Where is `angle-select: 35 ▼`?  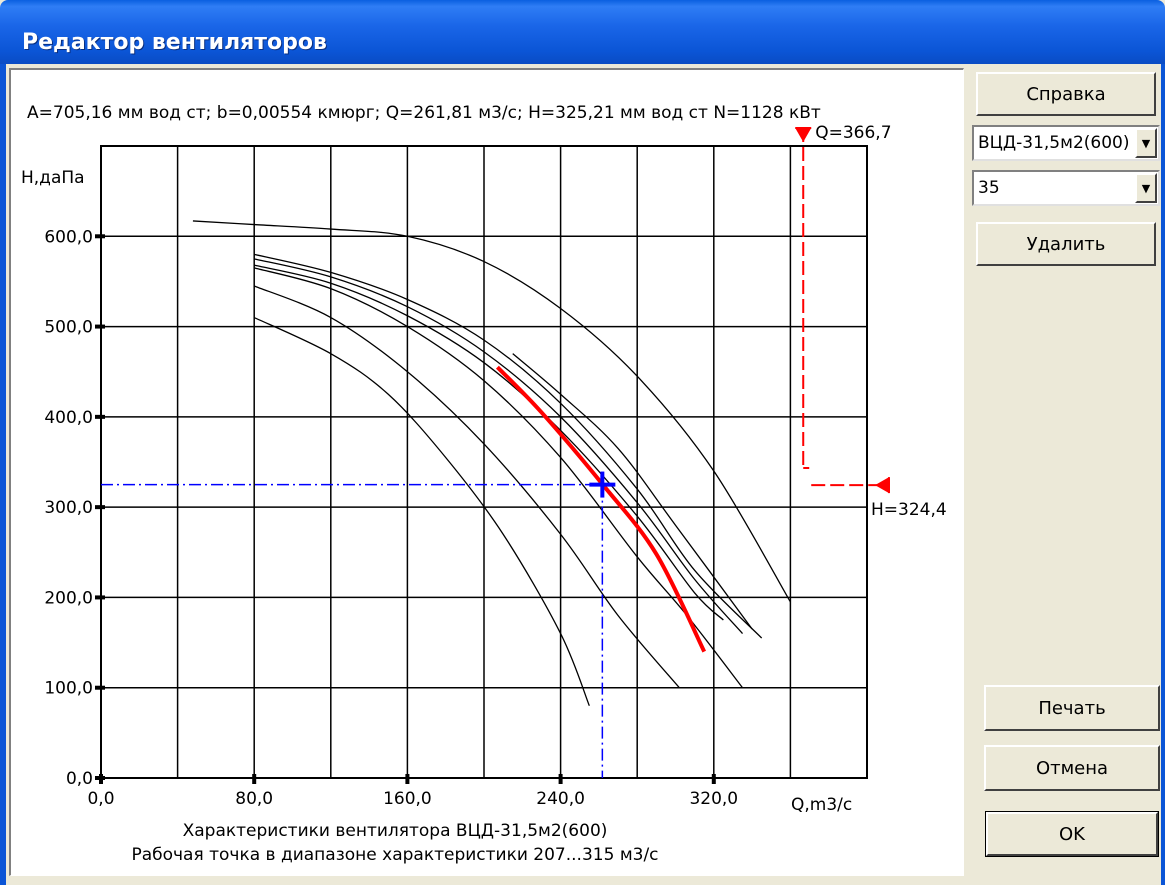 angle-select: 35 ▼ is located at coordinates (1066, 188).